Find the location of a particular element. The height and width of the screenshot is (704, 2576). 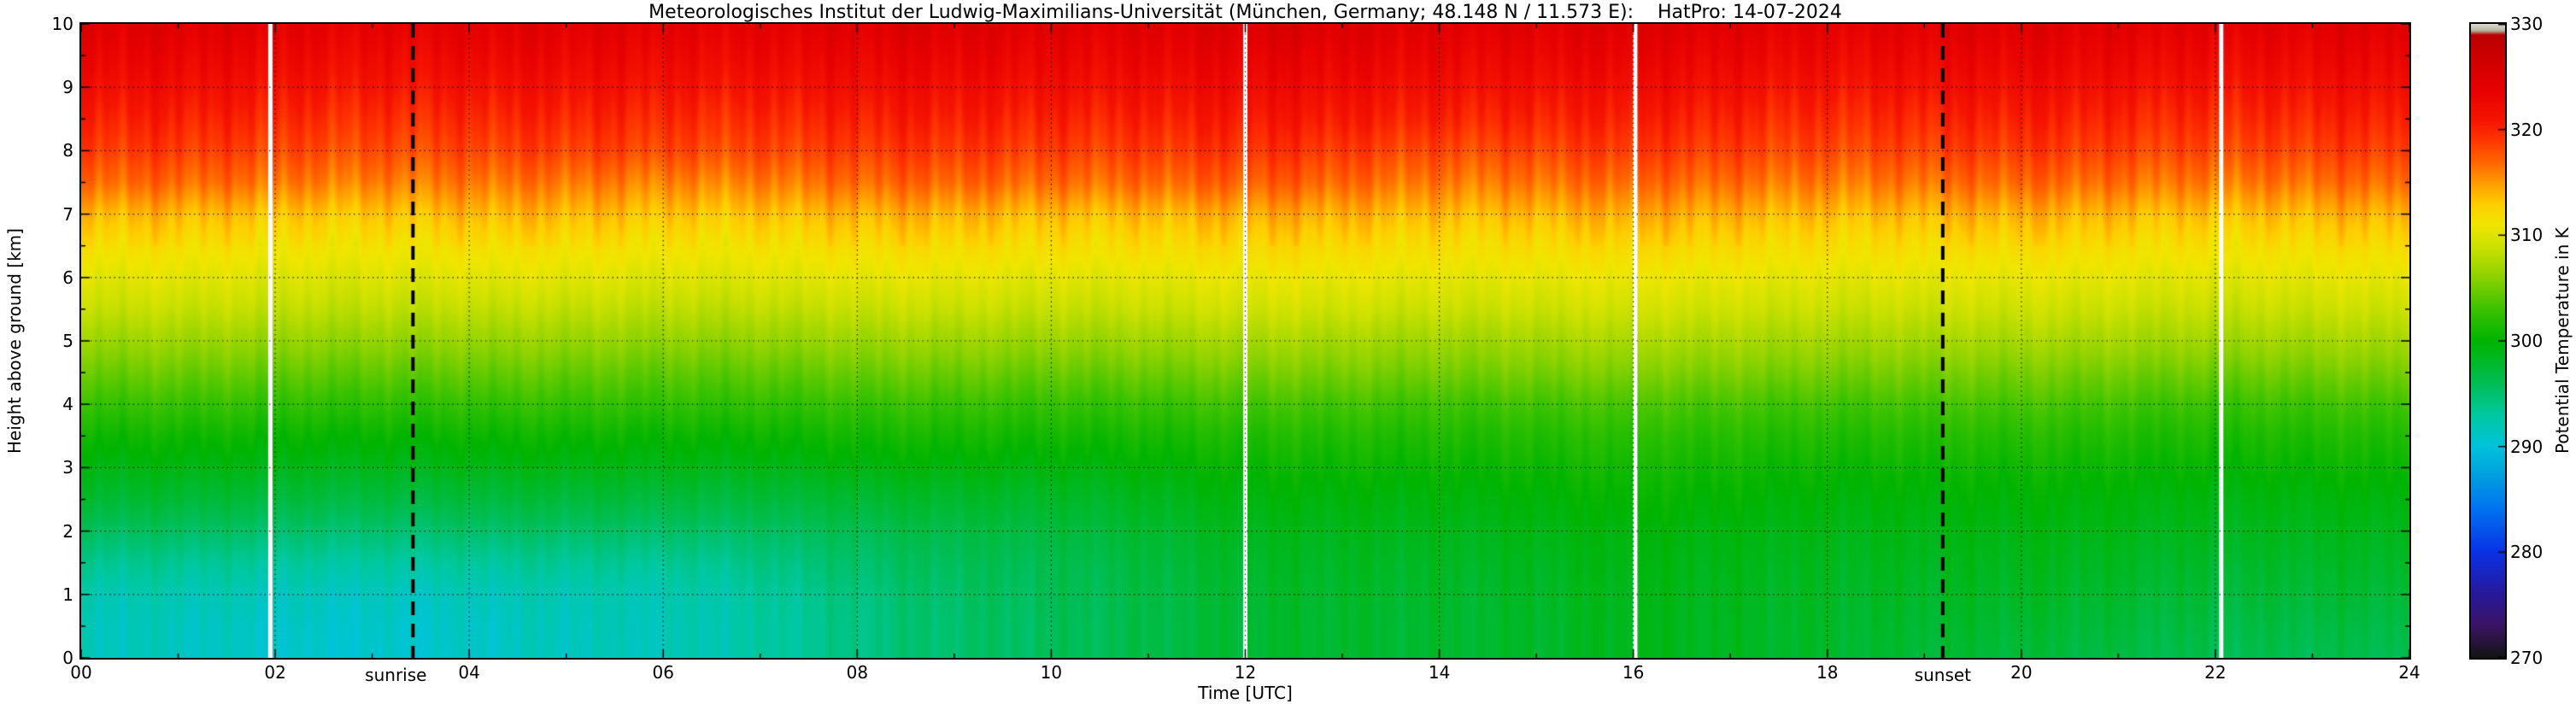

x-tick-label: 10 is located at coordinates (1051, 672).